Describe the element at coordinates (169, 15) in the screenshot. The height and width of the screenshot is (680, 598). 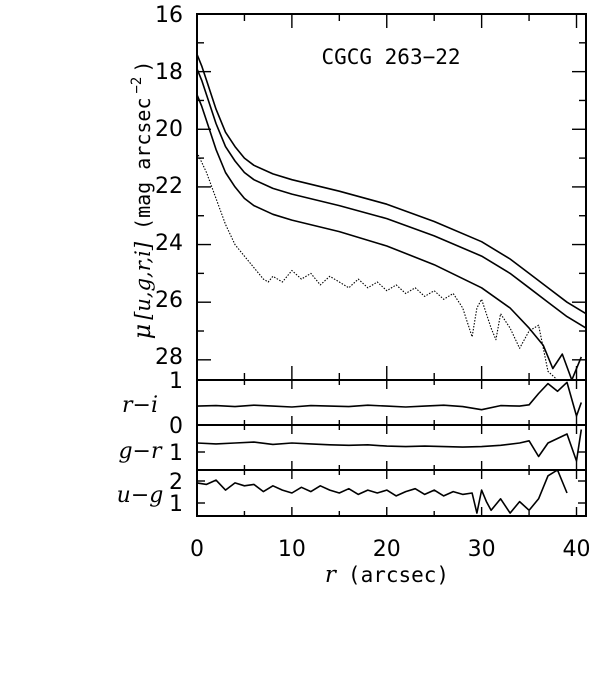
I see `y-tick-label-mu: 16` at that location.